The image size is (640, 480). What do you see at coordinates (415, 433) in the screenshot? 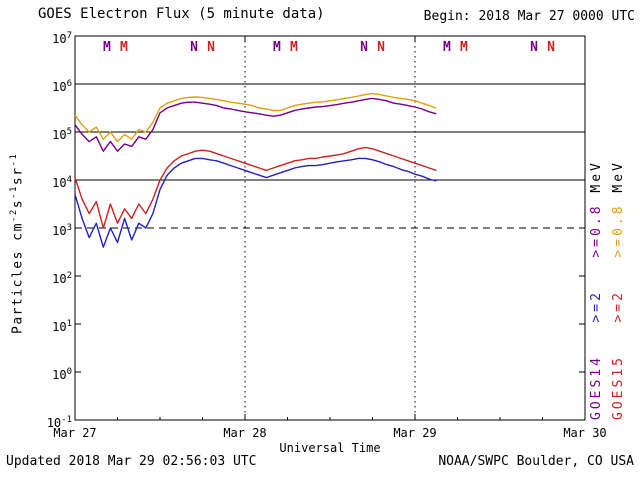
I see `x-tick-label-mar-29: Mar 29` at bounding box center [415, 433].